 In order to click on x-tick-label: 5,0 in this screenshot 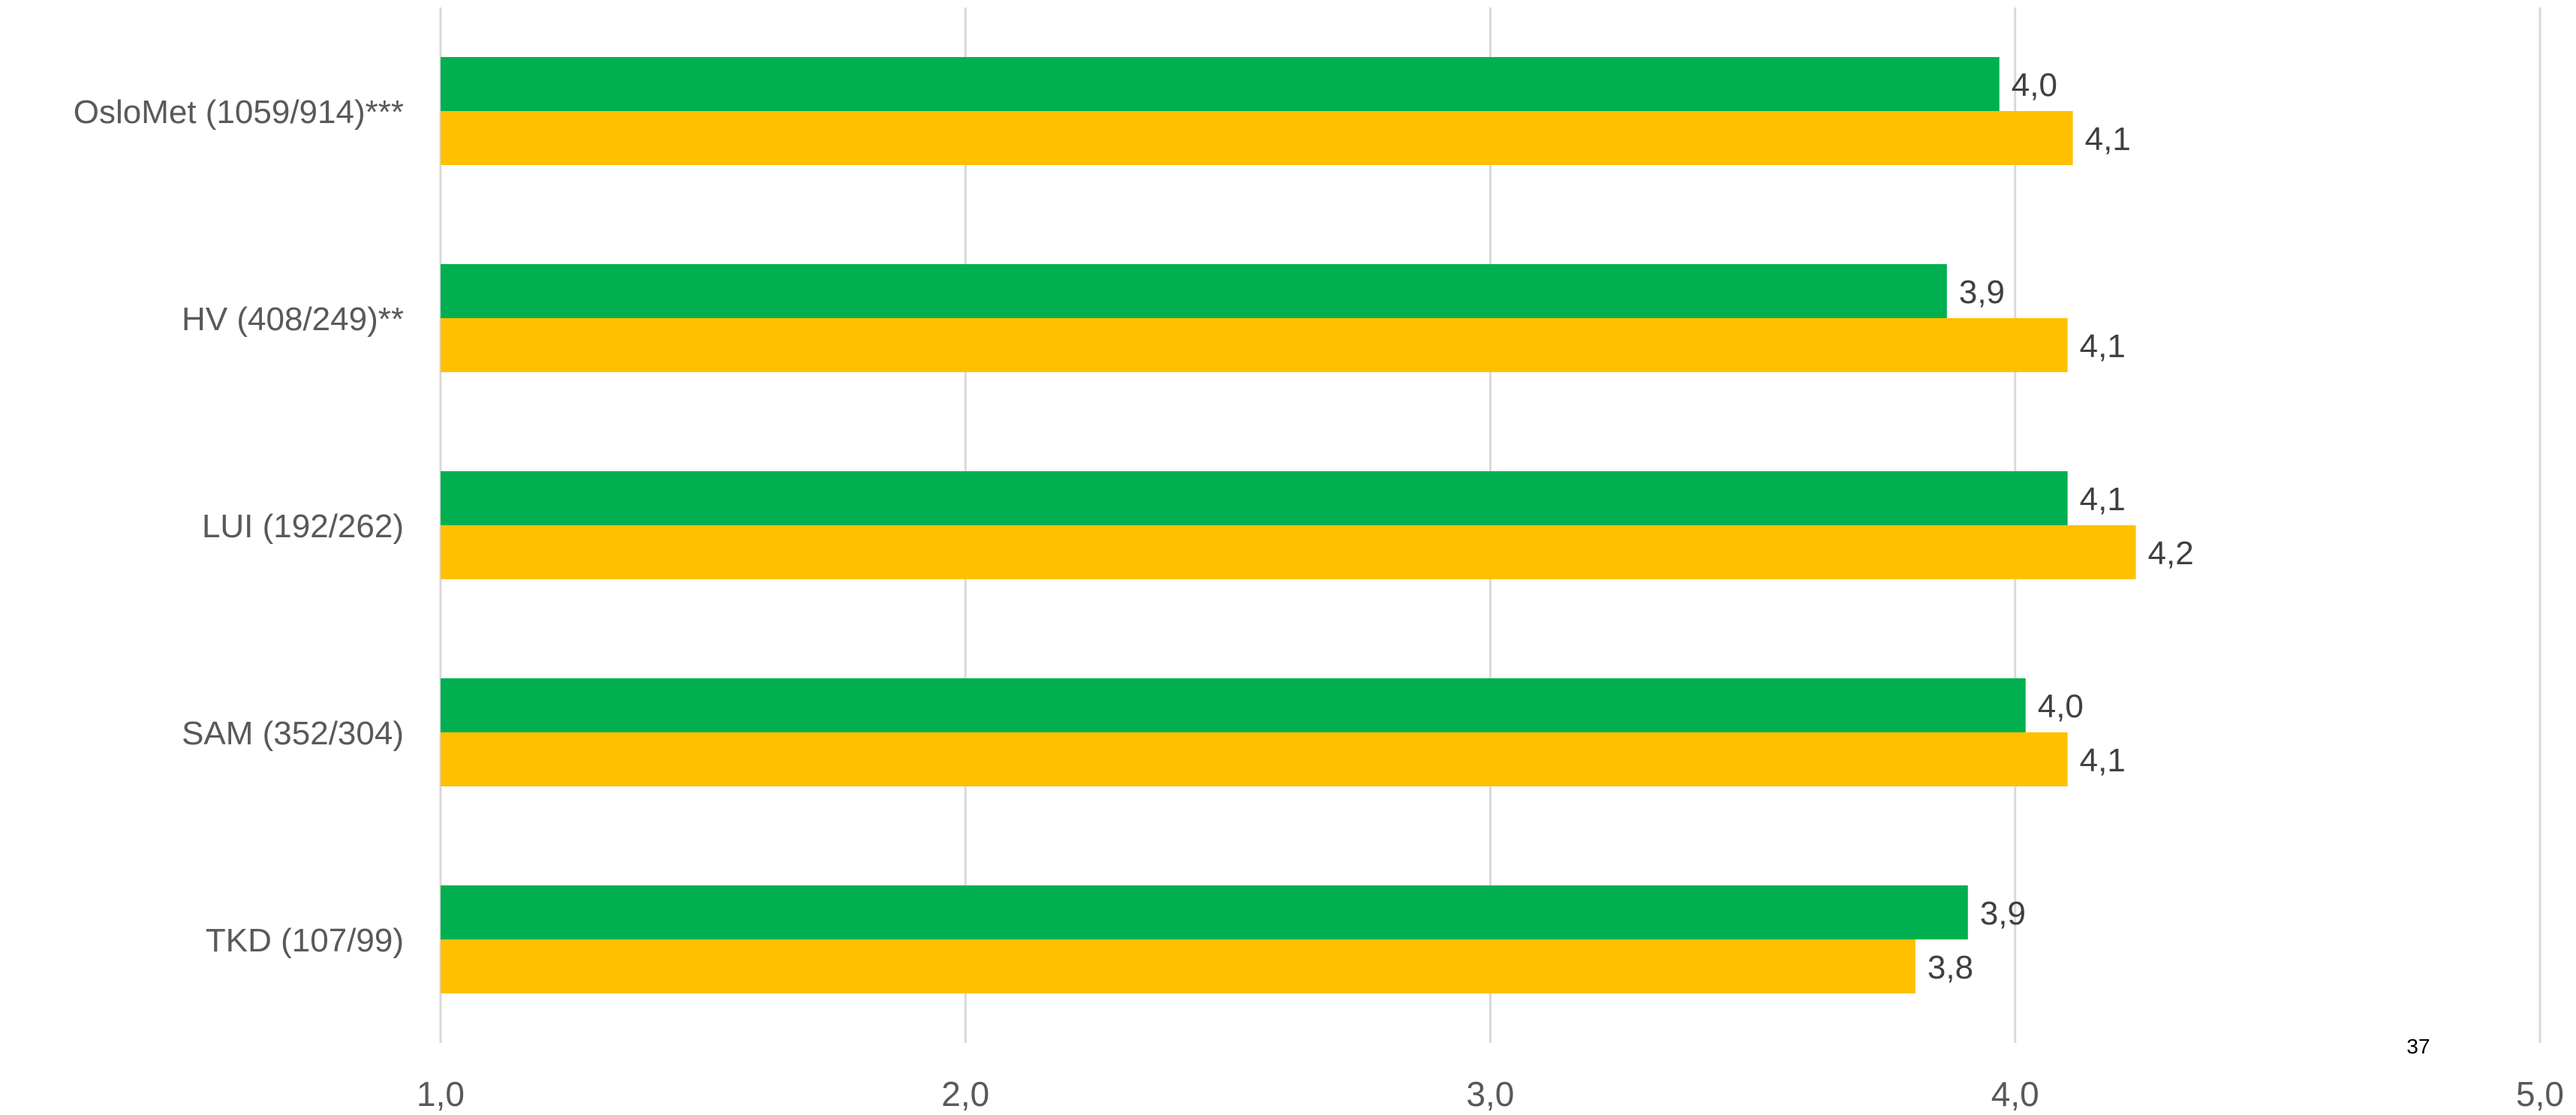, I will do `click(2540, 1093)`.